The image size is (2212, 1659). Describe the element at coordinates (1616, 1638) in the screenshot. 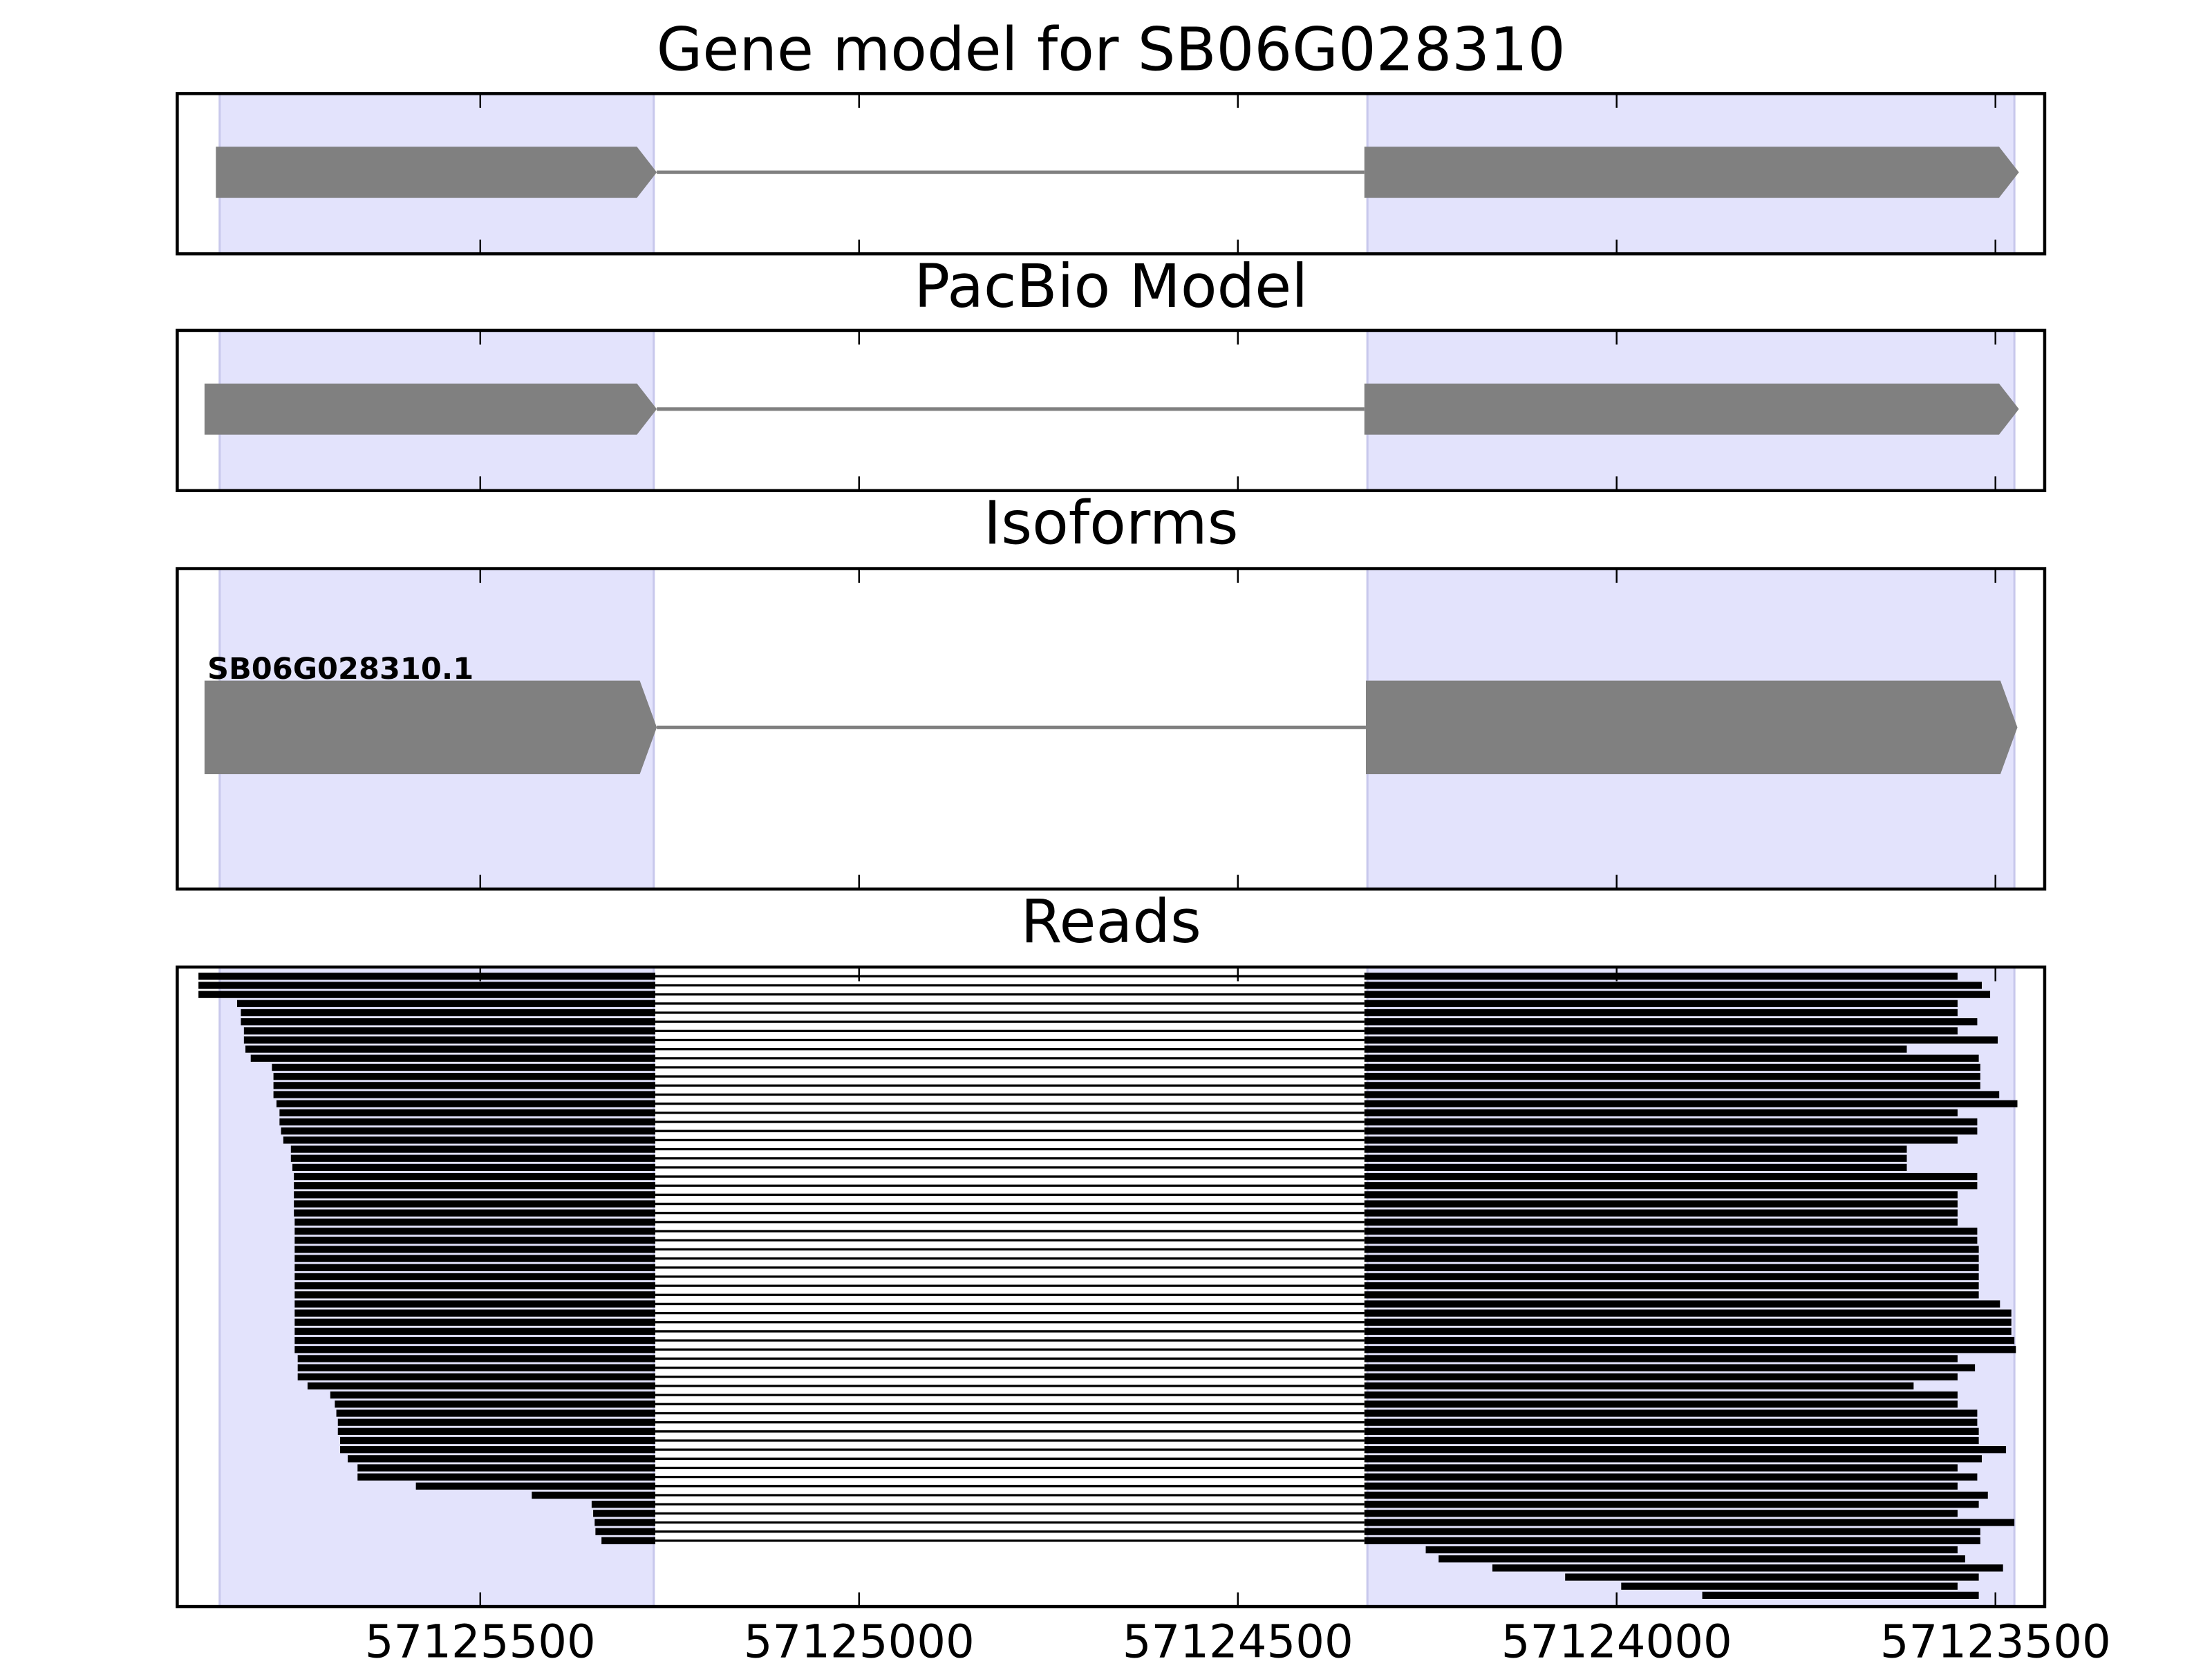

I see `x-tick-label: 57124000` at that location.